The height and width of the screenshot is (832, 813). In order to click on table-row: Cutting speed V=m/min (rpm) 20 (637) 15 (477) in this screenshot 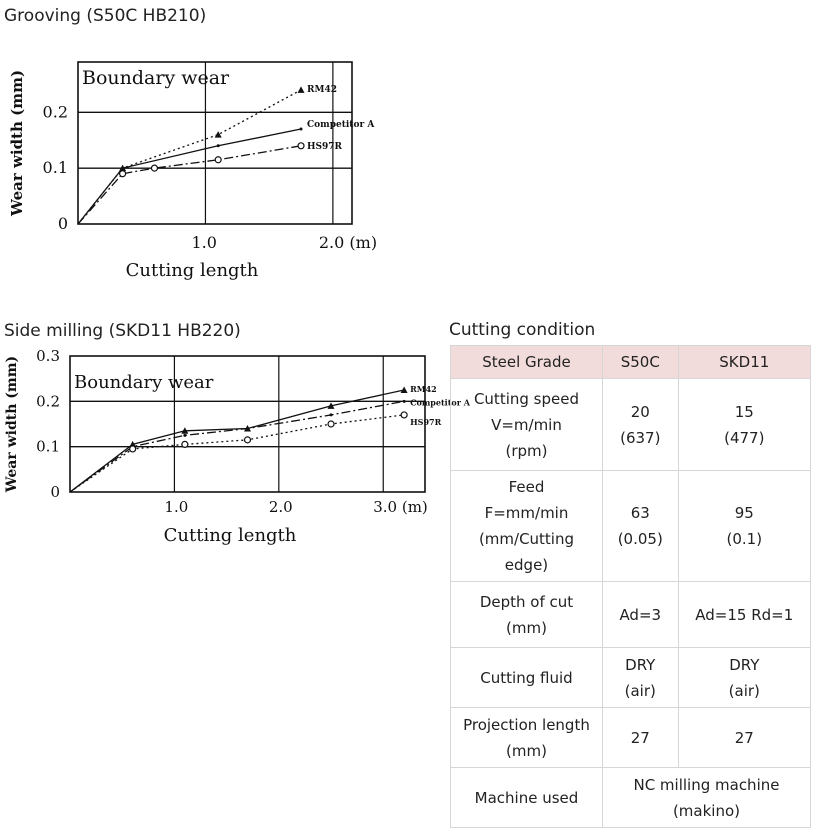, I will do `click(631, 424)`.